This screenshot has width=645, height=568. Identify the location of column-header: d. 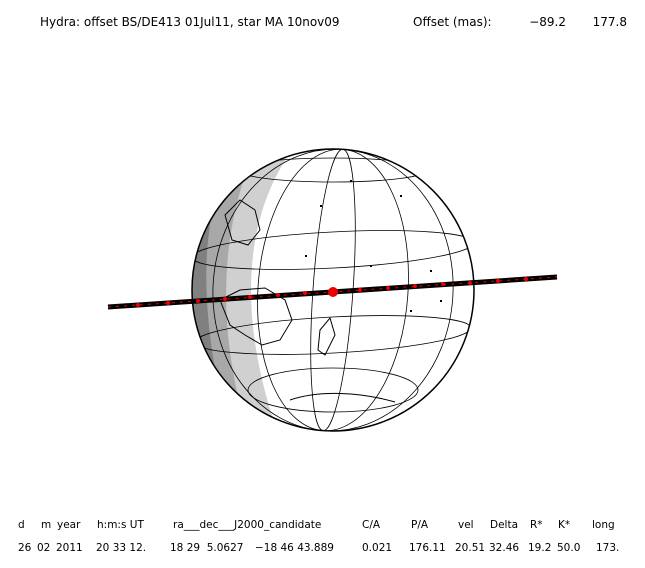
(21, 525).